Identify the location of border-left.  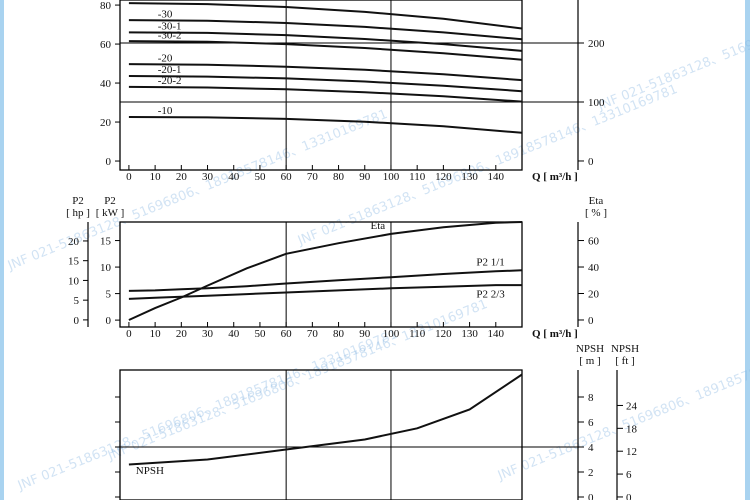
(2, 250).